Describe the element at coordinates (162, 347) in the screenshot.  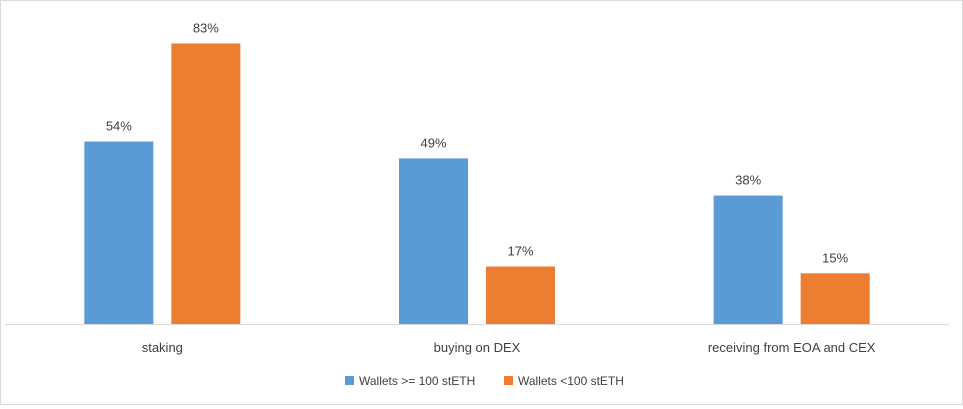
I see `category-label: staking` at that location.